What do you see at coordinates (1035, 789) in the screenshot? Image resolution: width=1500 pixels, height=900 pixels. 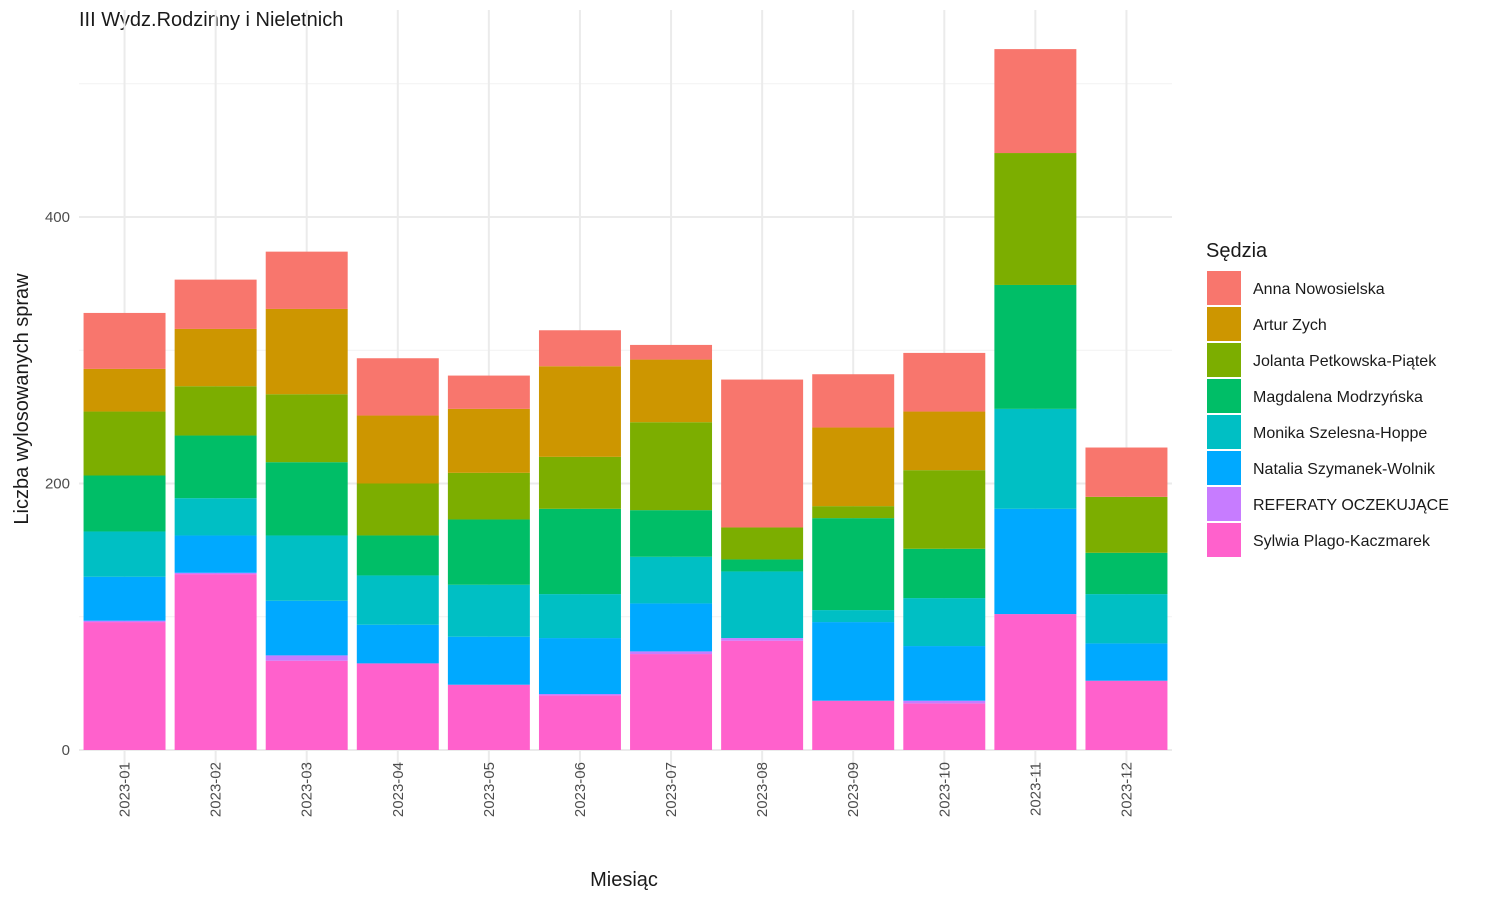 I see `x-tick-label: 2023-11` at bounding box center [1035, 789].